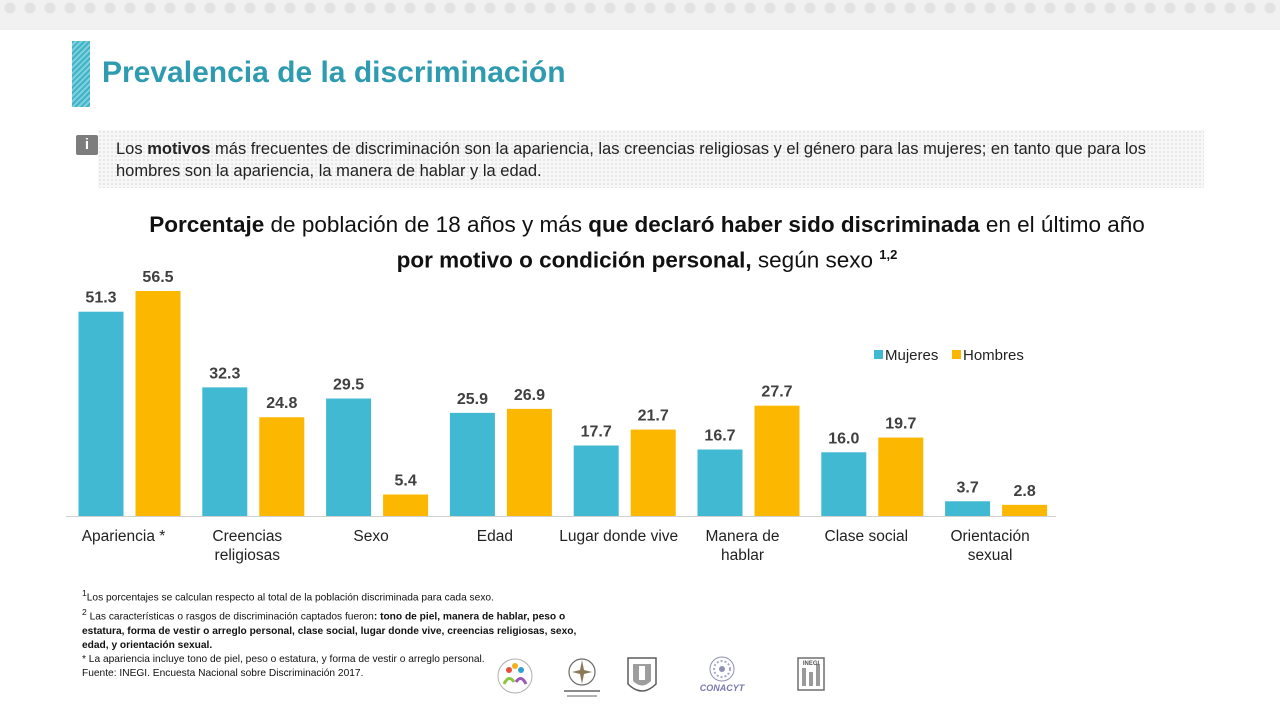 Image resolution: width=1280 pixels, height=718 pixels. What do you see at coordinates (582, 679) in the screenshot?
I see `cndh-logo-icon` at bounding box center [582, 679].